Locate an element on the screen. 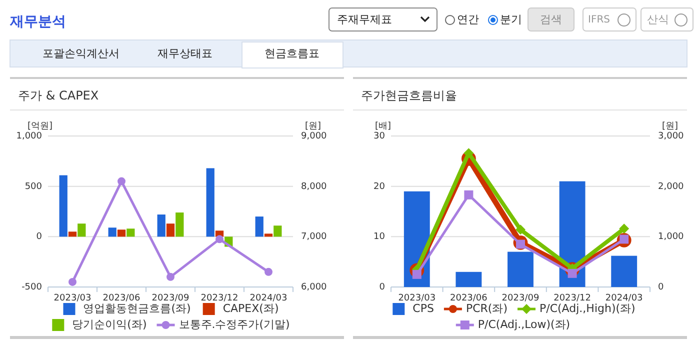  y2tick: 3,000 is located at coordinates (671, 136).